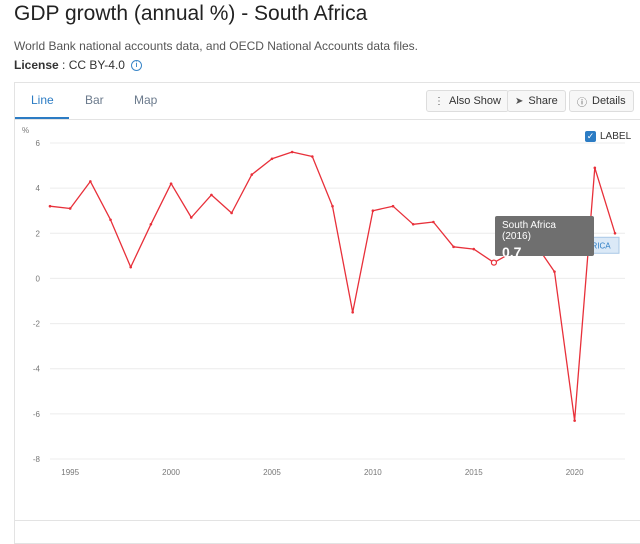  Describe the element at coordinates (146, 100) in the screenshot. I see `tab-map: Map` at that location.